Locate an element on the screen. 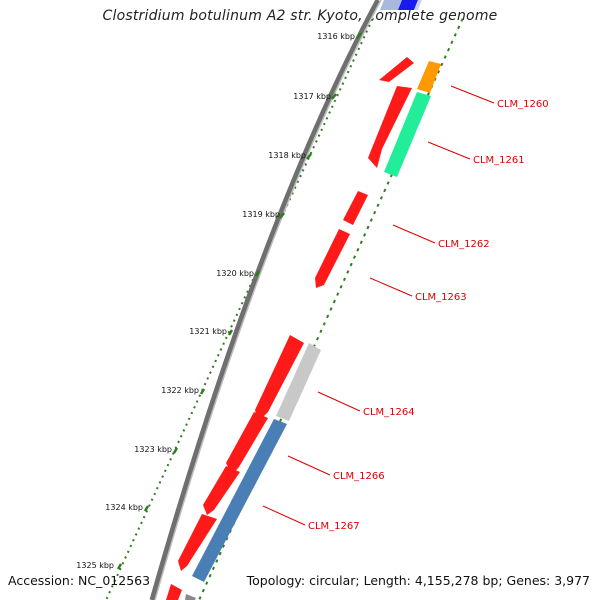 This screenshot has height=600, width=600. gene-label-clm-1267: CLM_1267 is located at coordinates (334, 526).